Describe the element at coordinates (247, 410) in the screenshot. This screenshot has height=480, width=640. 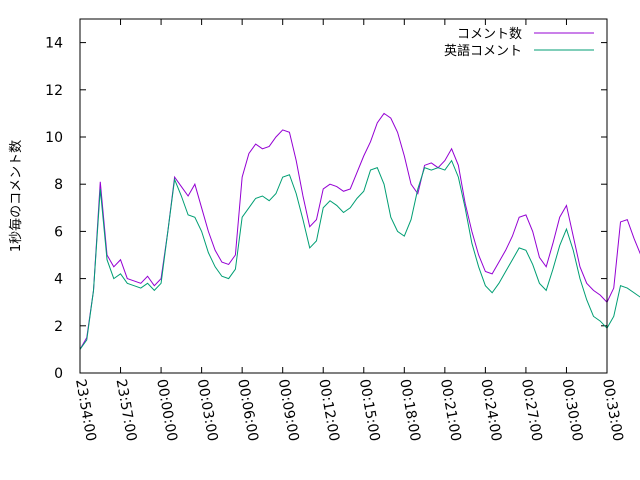
I see `x-tick-label: 00:06:00` at that location.